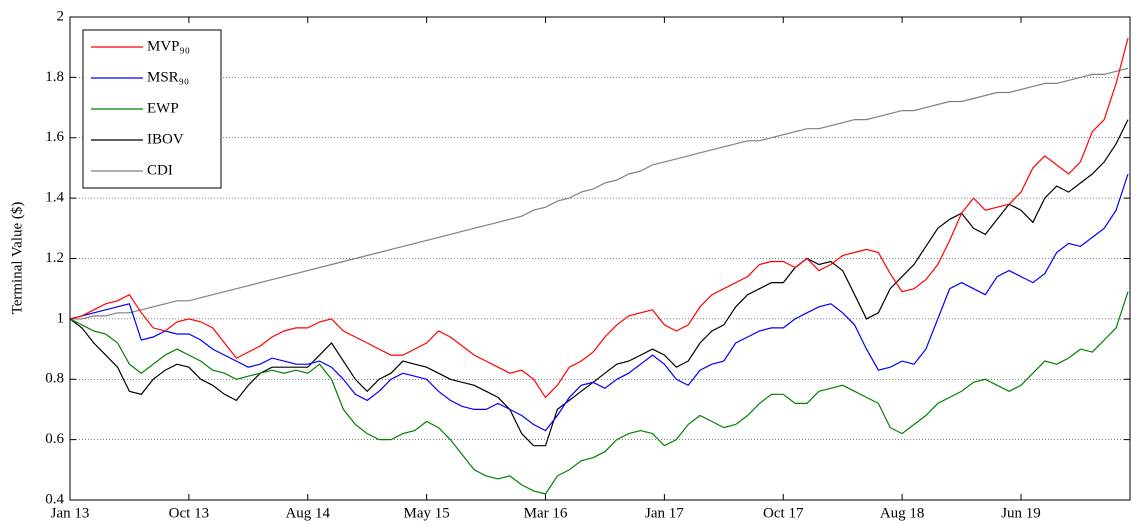 The height and width of the screenshot is (527, 1137). Describe the element at coordinates (54, 439) in the screenshot. I see `y-tick-label: 0.6` at that location.